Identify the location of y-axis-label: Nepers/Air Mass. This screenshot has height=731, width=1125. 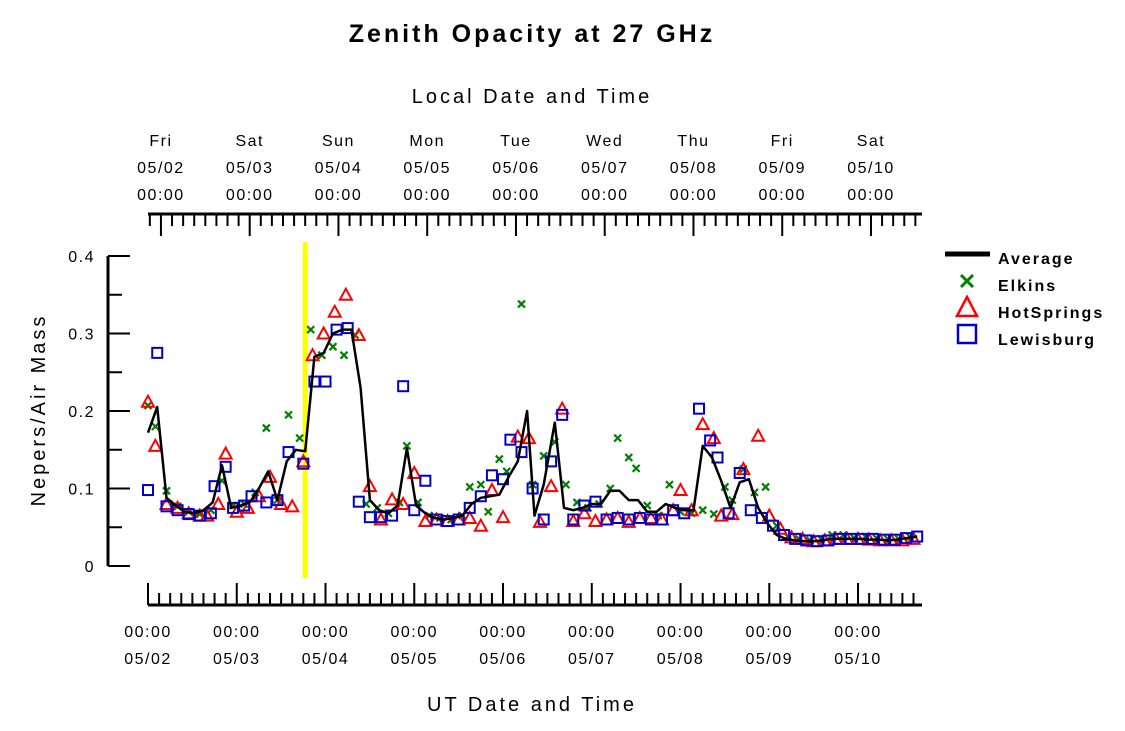
(39, 410).